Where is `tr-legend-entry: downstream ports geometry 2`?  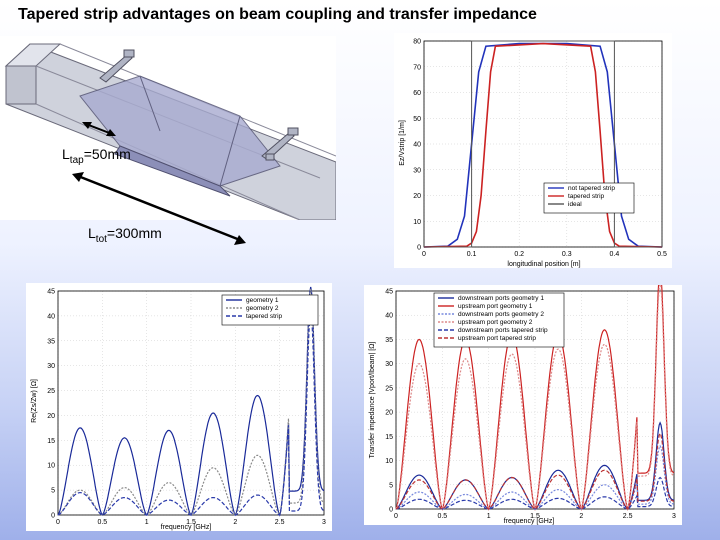
tr-legend-entry: downstream ports geometry 2 is located at coordinates (501, 314).